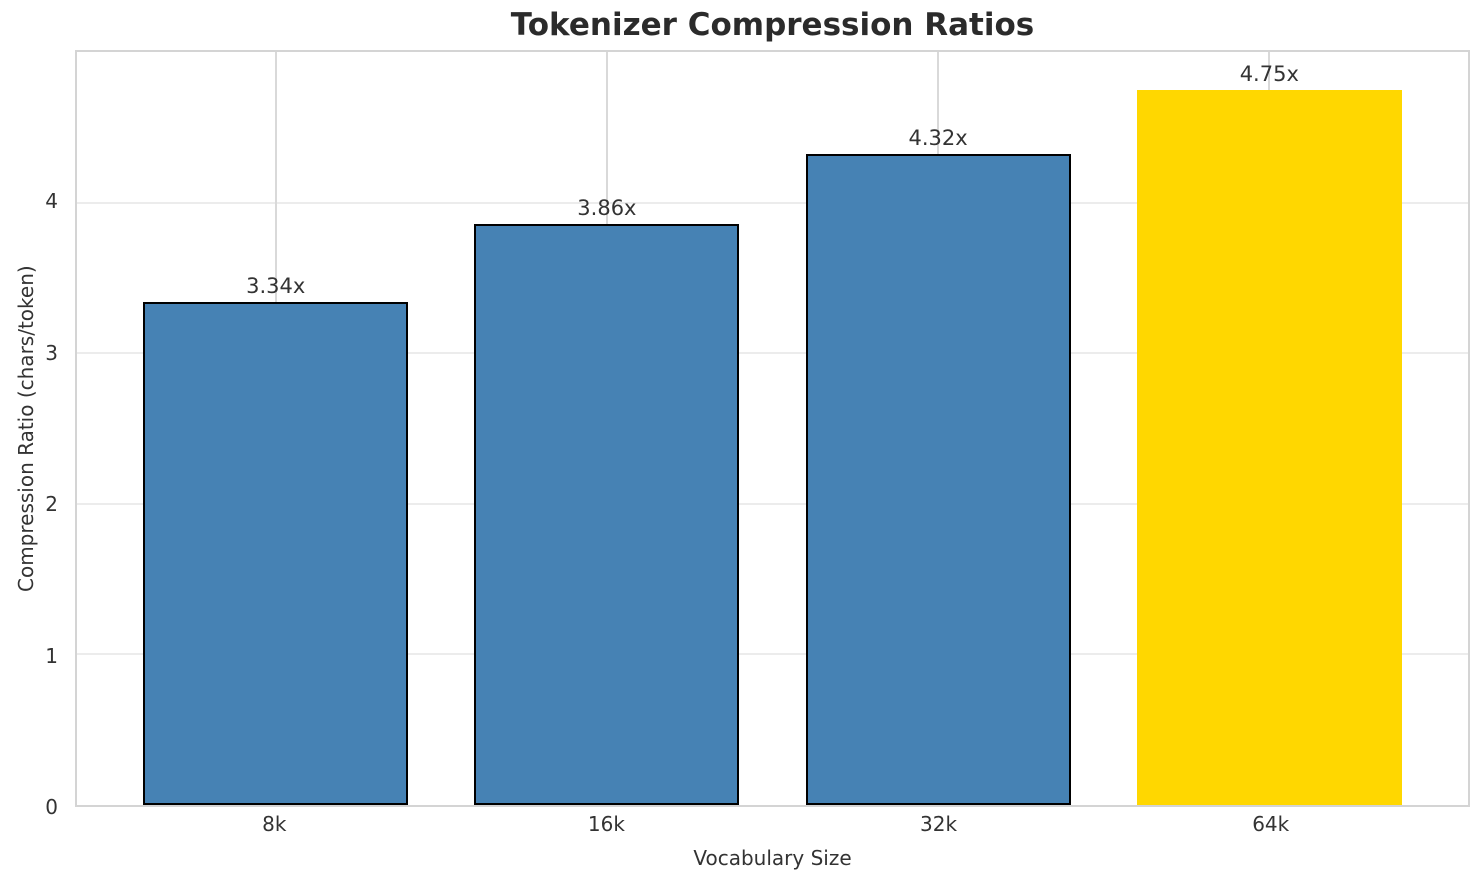  What do you see at coordinates (607, 514) in the screenshot?
I see `bar-16k` at bounding box center [607, 514].